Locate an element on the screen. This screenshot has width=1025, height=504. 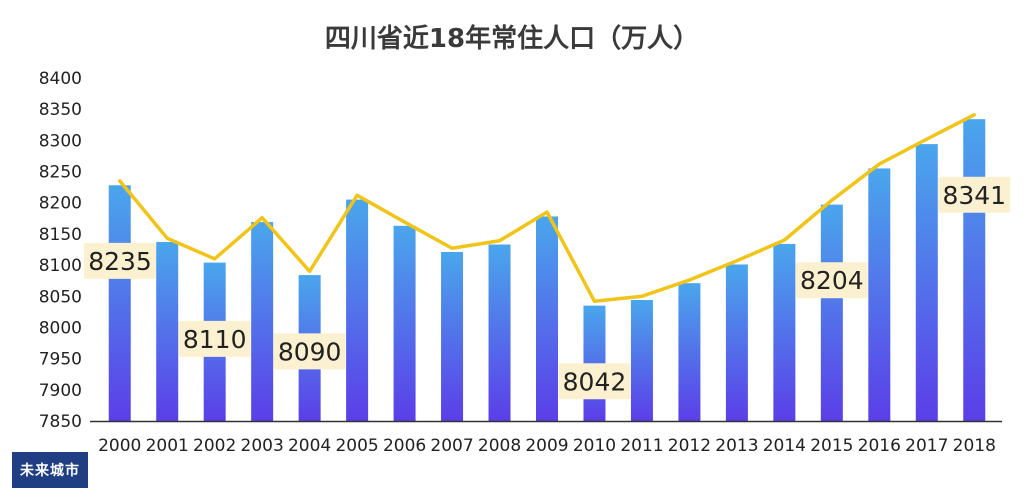
data-label-text: 8341 is located at coordinates (974, 195).